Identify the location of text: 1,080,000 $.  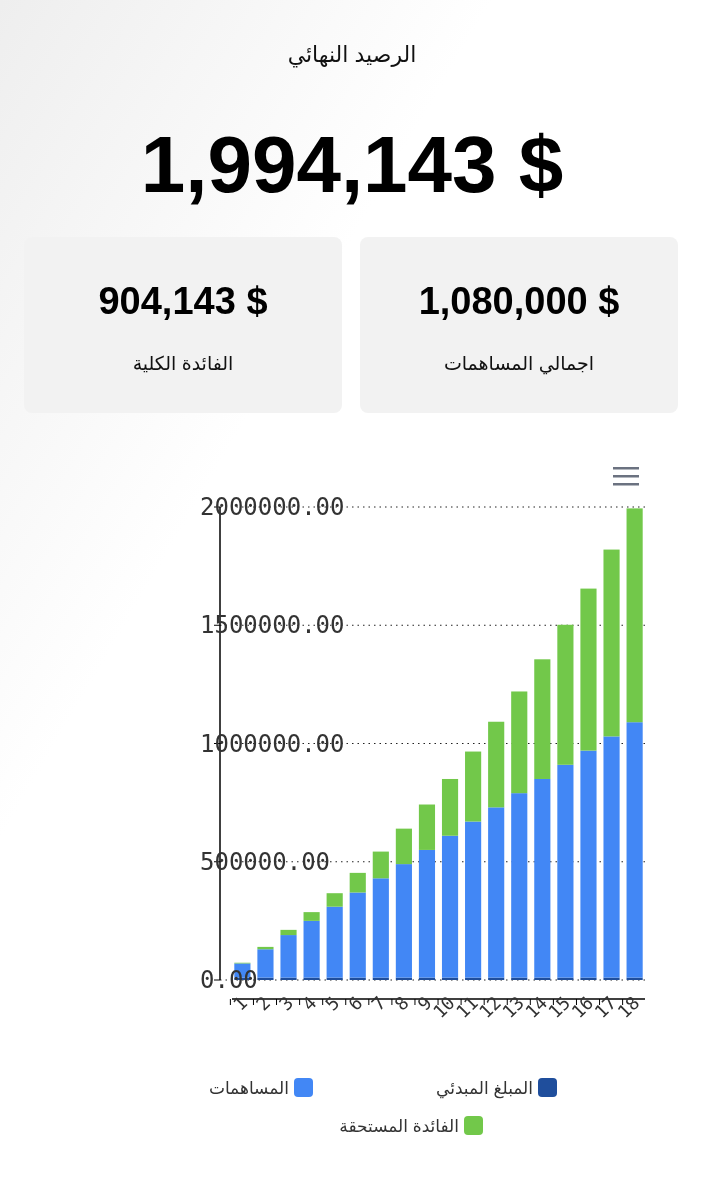
(519, 301).